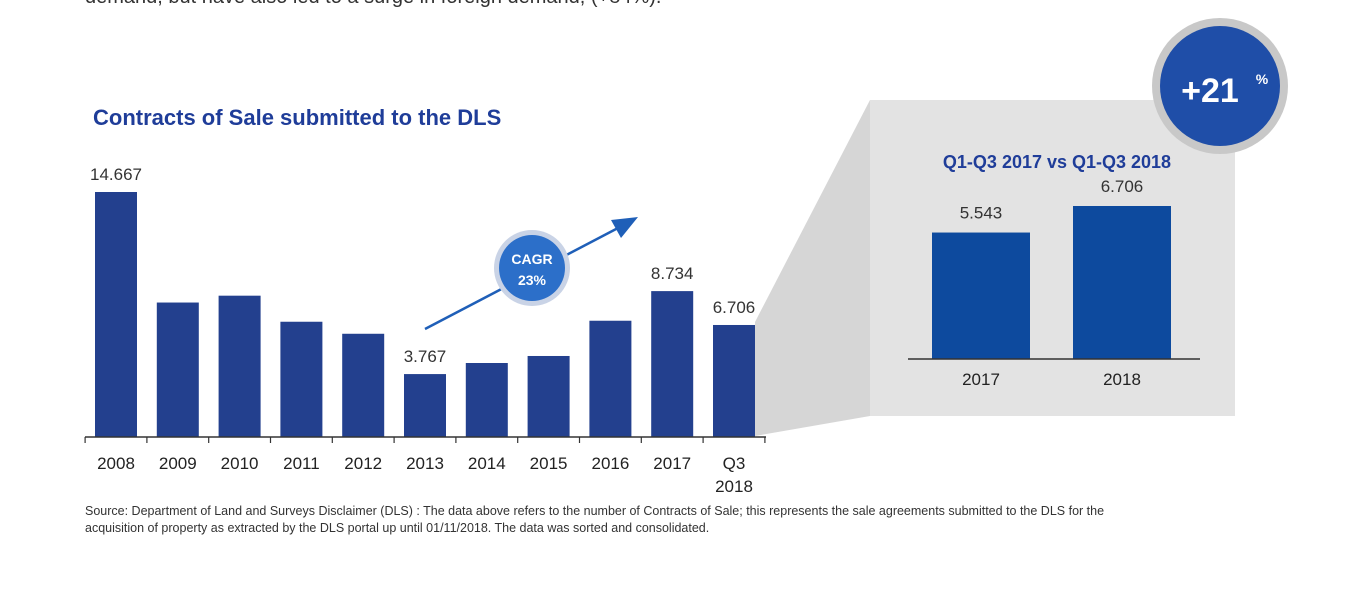 The height and width of the screenshot is (595, 1366). I want to click on zoom-connector, so click(812, 268).